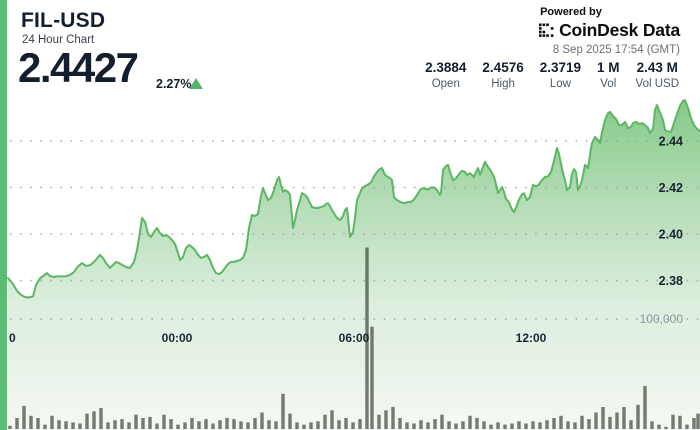 The width and height of the screenshot is (700, 430). I want to click on coindesk-brand-link: CoinDesk Data, so click(609, 30).